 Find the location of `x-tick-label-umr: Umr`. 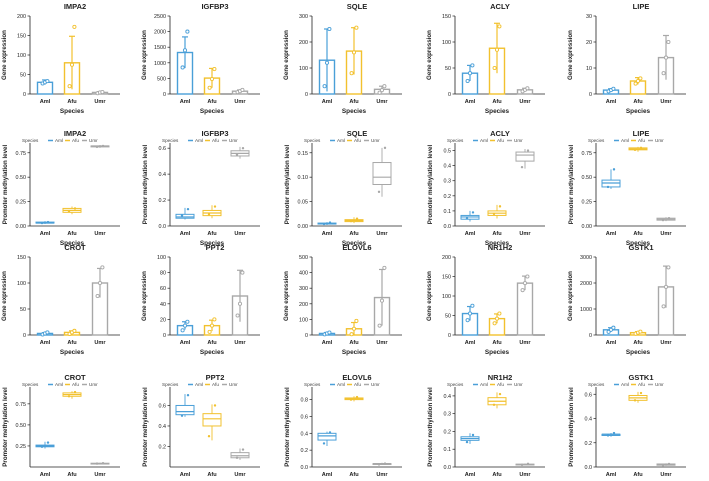

x-tick-label-umr: Umr is located at coordinates (525, 102).